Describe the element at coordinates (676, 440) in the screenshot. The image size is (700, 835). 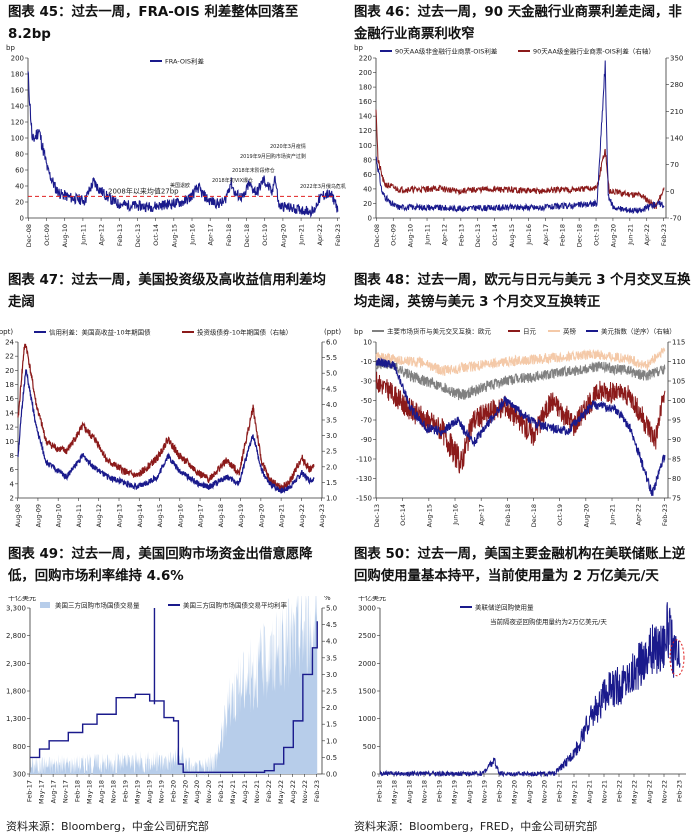
I see `y-tick-label-right: 90` at that location.